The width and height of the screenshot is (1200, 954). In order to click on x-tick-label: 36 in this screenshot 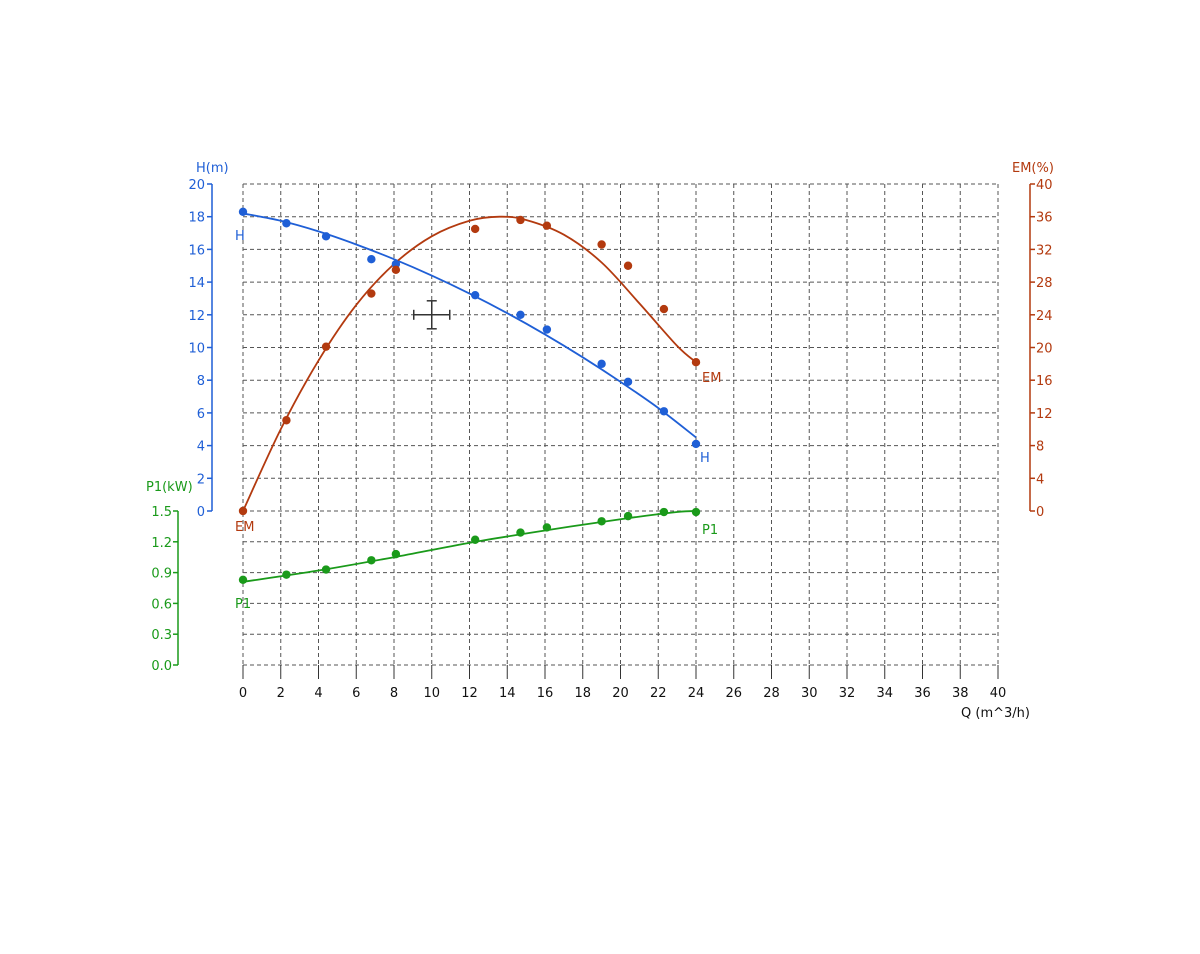, I will do `click(922, 693)`.